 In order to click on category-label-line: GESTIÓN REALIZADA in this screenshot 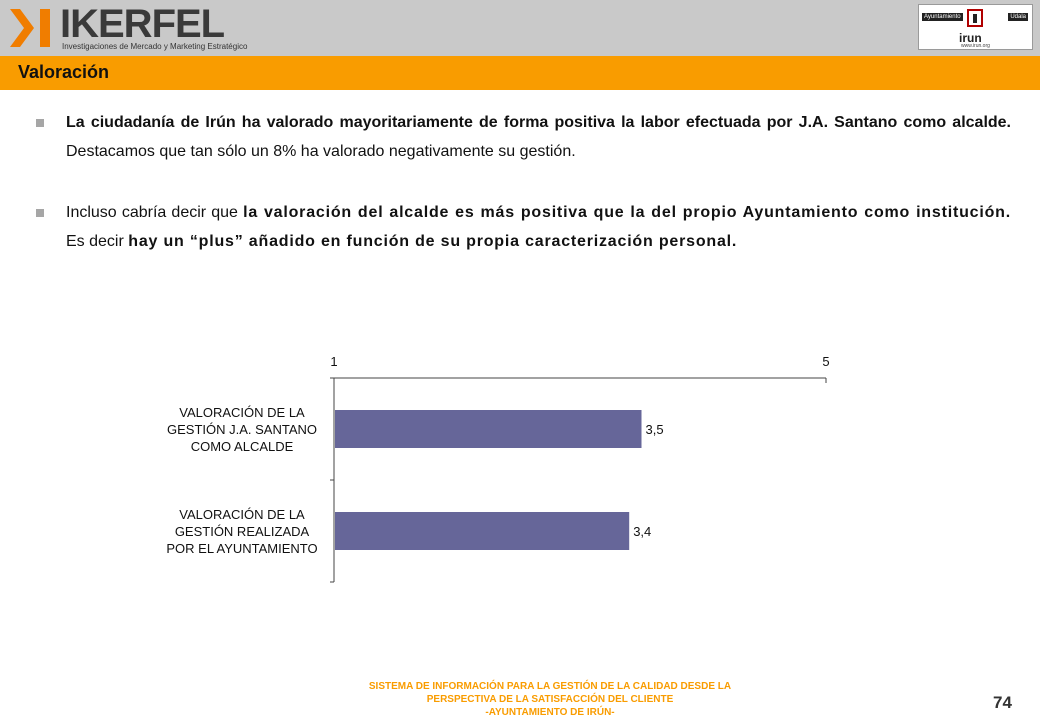, I will do `click(242, 531)`.